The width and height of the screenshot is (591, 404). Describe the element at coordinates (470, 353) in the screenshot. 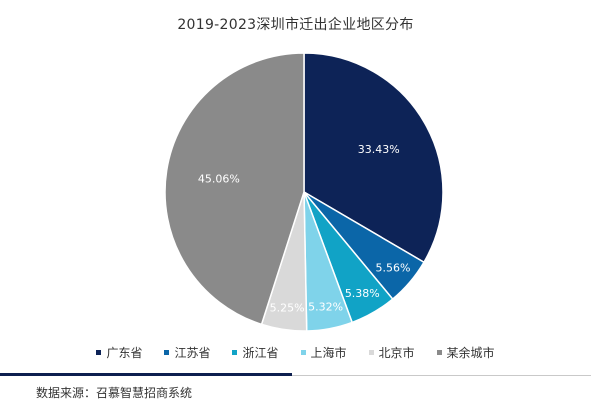

I see `legend-label: 某余城市` at that location.